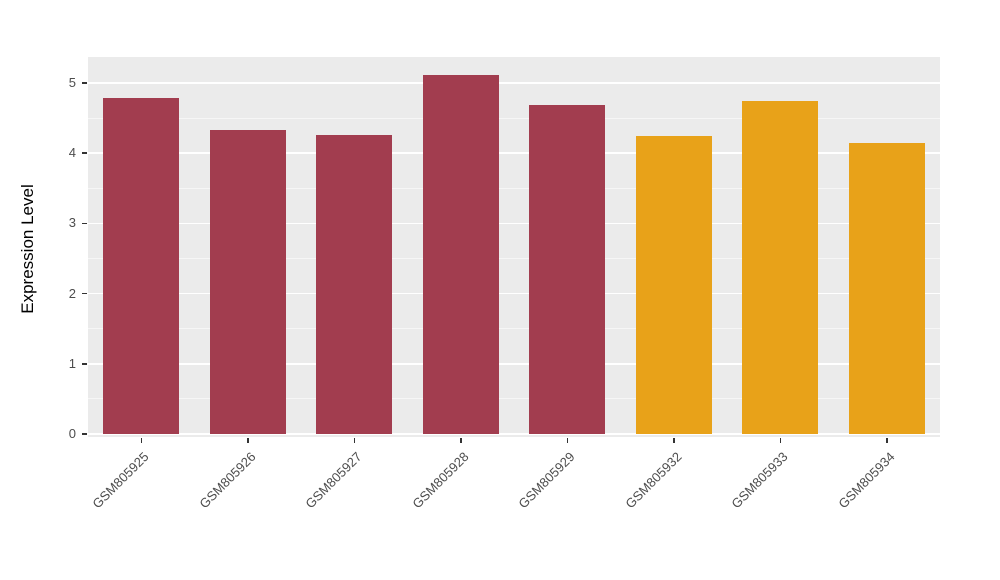  What do you see at coordinates (72, 82) in the screenshot?
I see `y-tick-label: 5` at bounding box center [72, 82].